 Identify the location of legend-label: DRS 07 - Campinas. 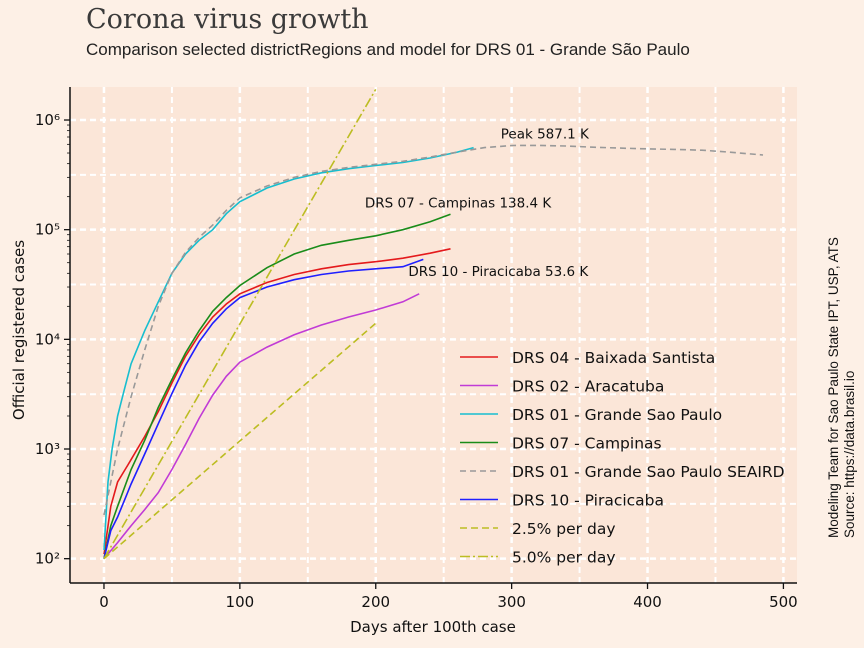
(587, 444).